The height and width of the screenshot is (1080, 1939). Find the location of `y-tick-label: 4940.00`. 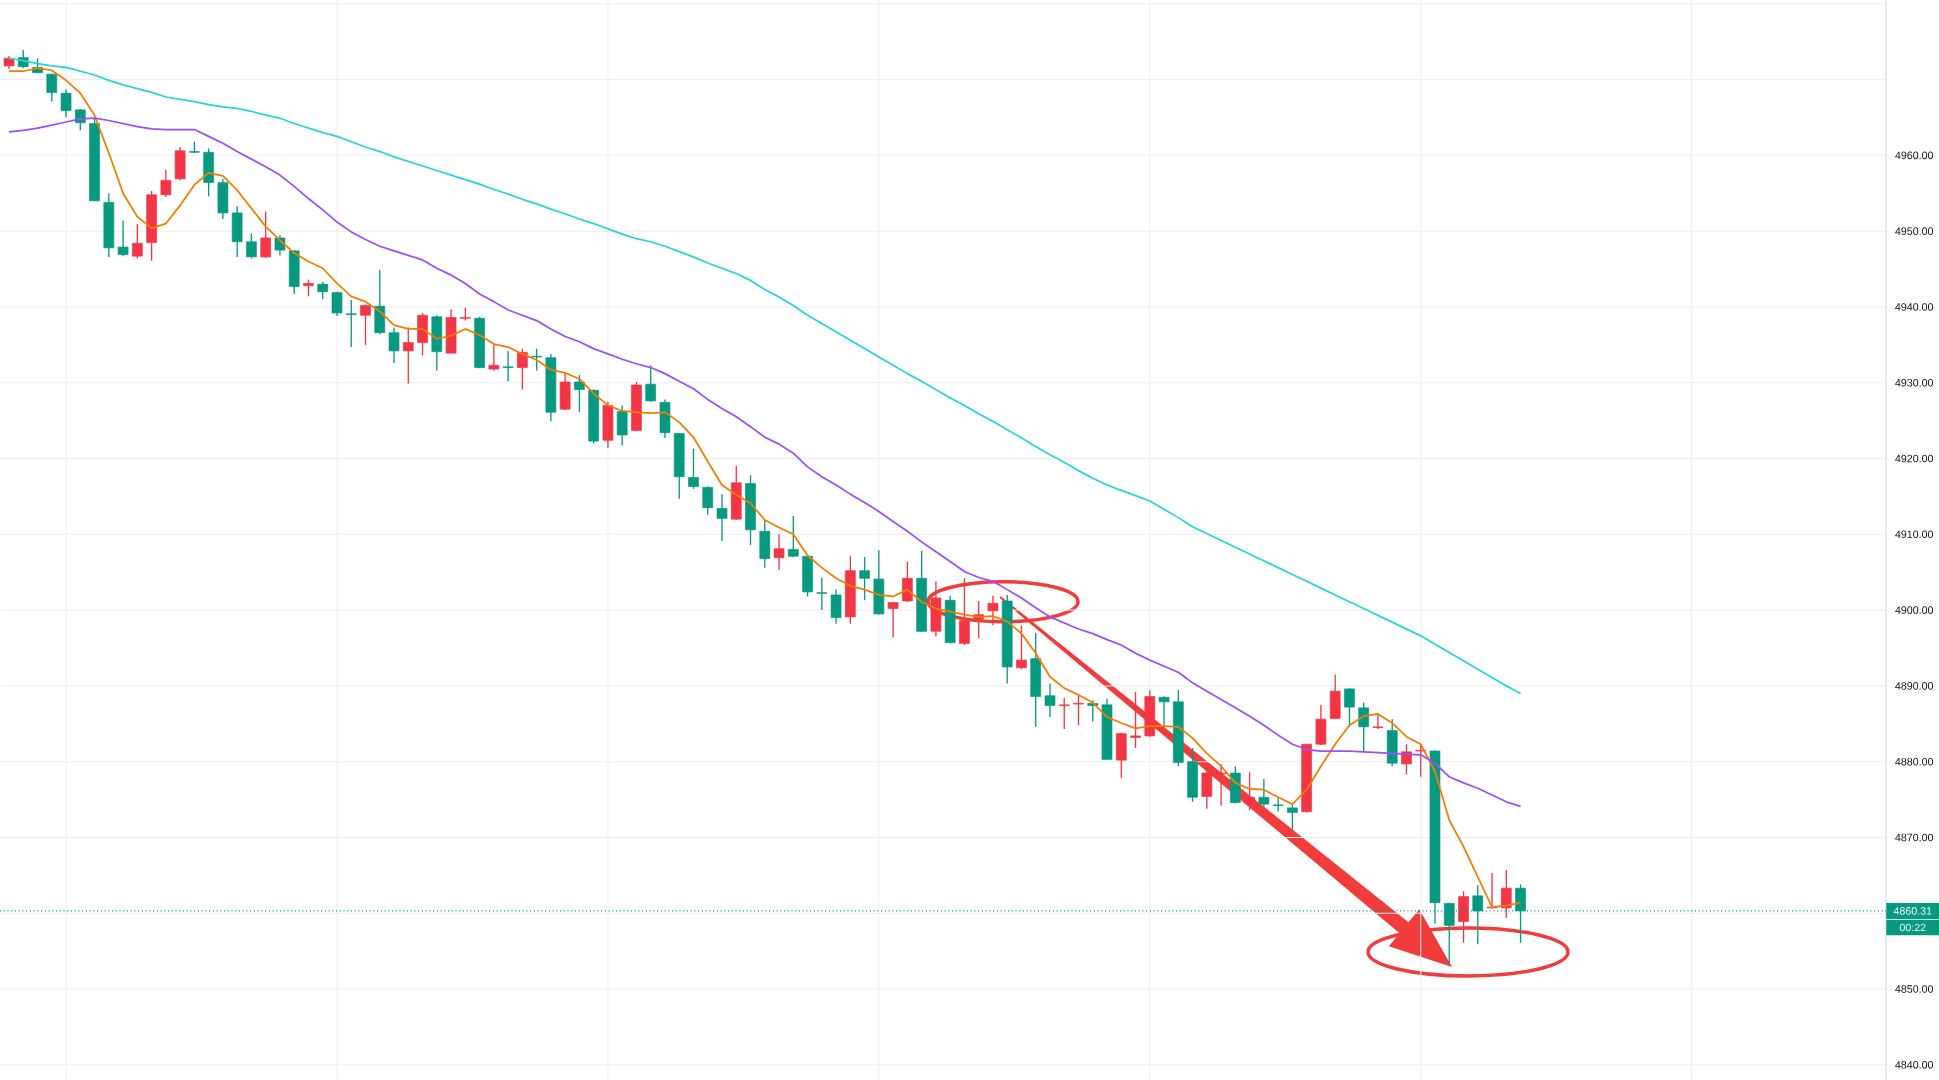

y-tick-label: 4940.00 is located at coordinates (1914, 307).